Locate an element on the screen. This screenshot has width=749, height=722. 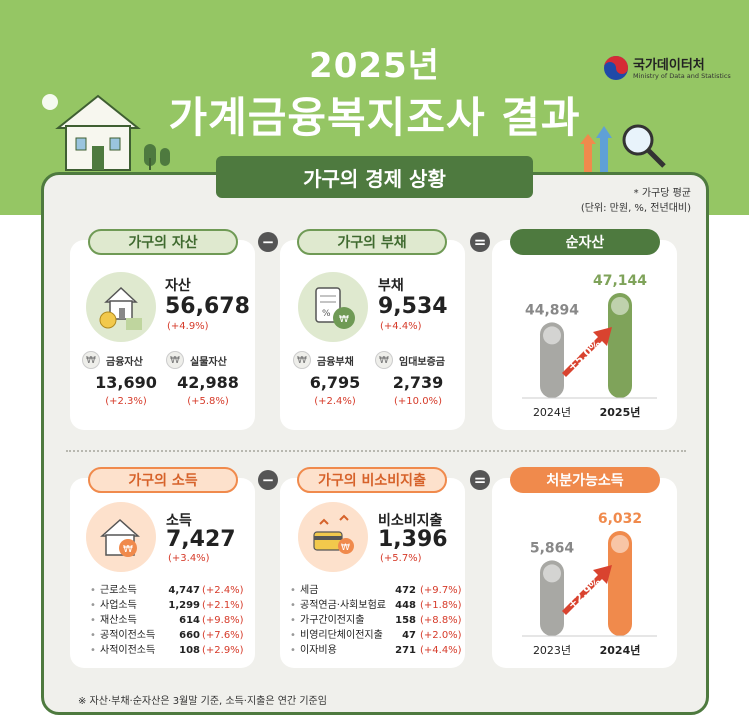
rental-deposit-change: (+10.0%) is located at coordinates (418, 401).